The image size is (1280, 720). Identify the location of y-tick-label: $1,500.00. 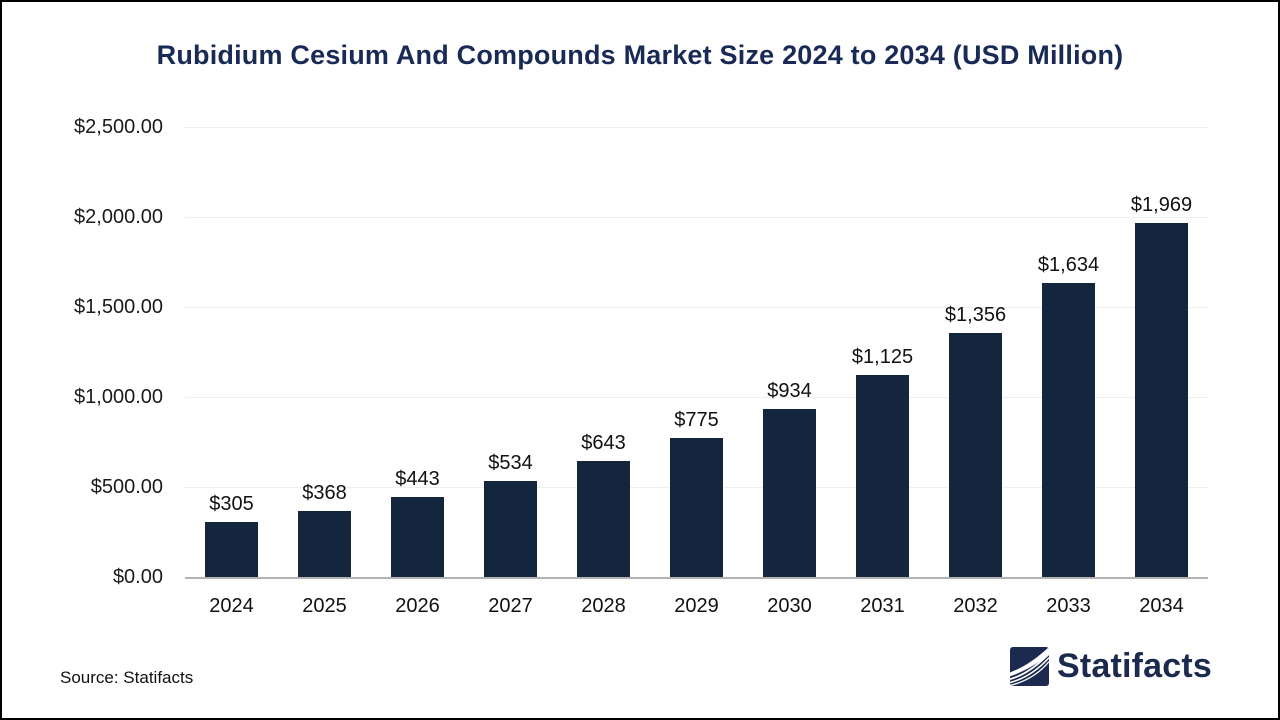
(118, 307).